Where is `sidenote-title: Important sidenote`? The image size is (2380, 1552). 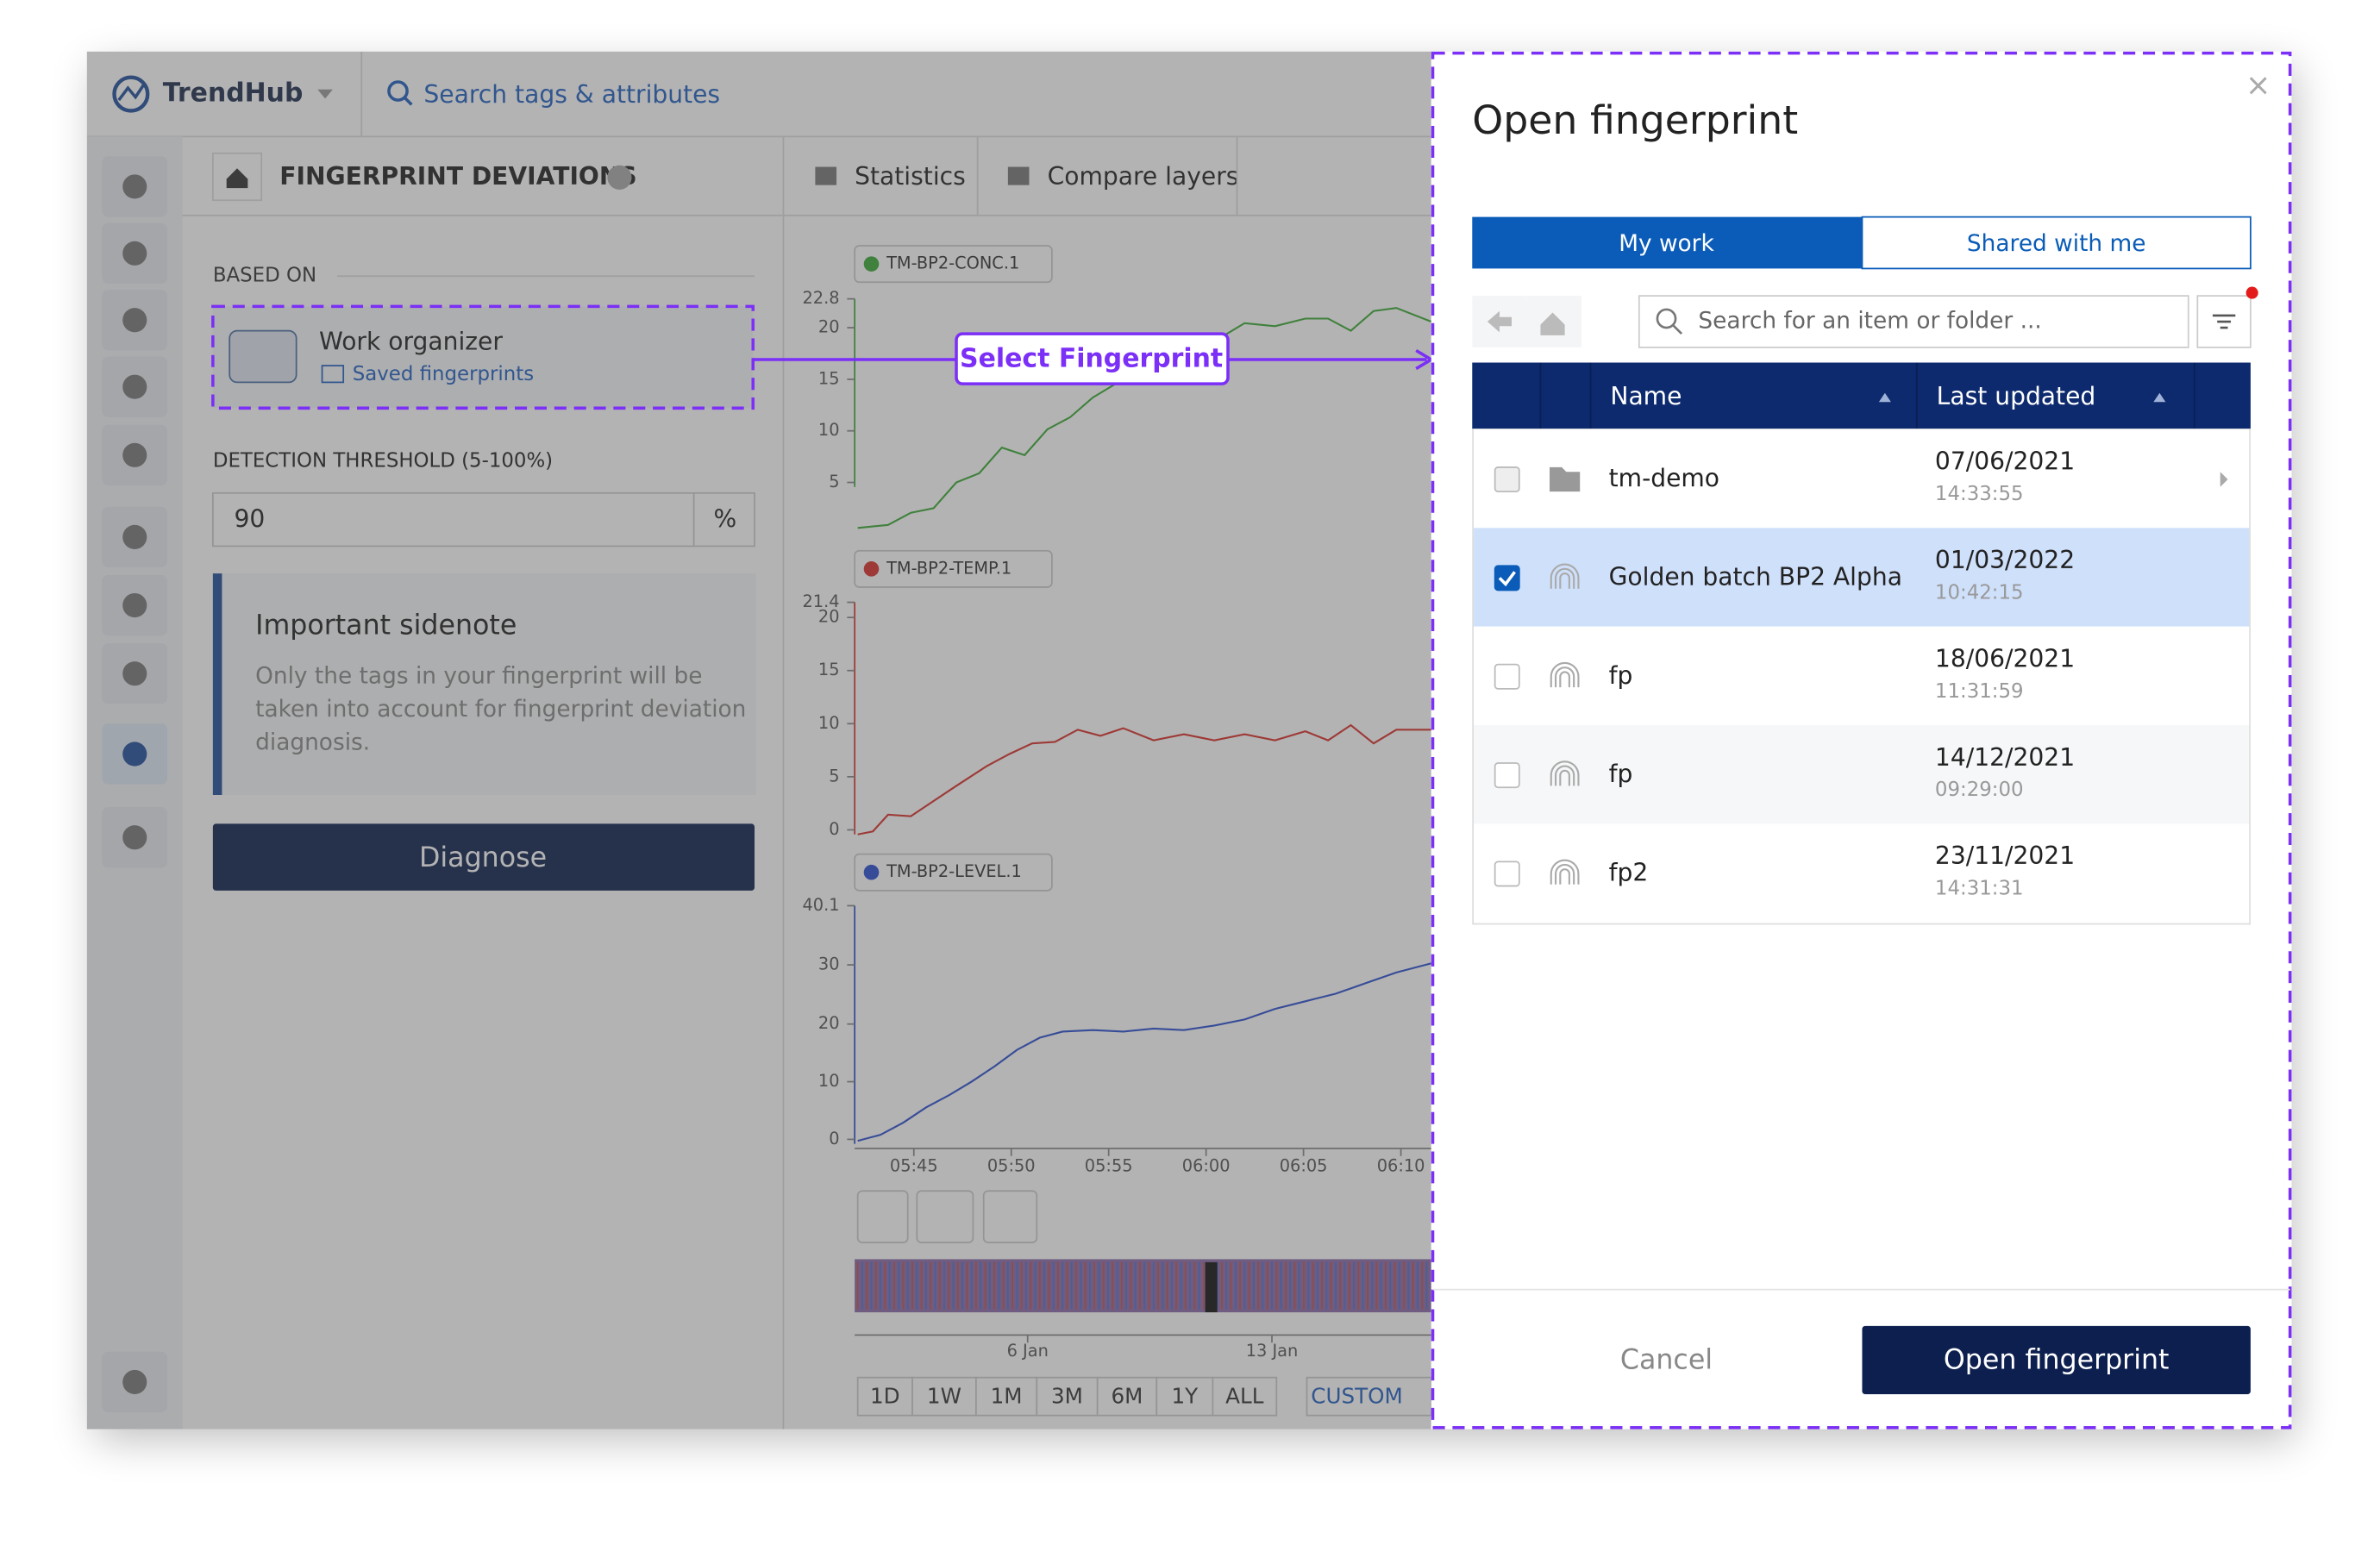 sidenote-title: Important sidenote is located at coordinates (386, 625).